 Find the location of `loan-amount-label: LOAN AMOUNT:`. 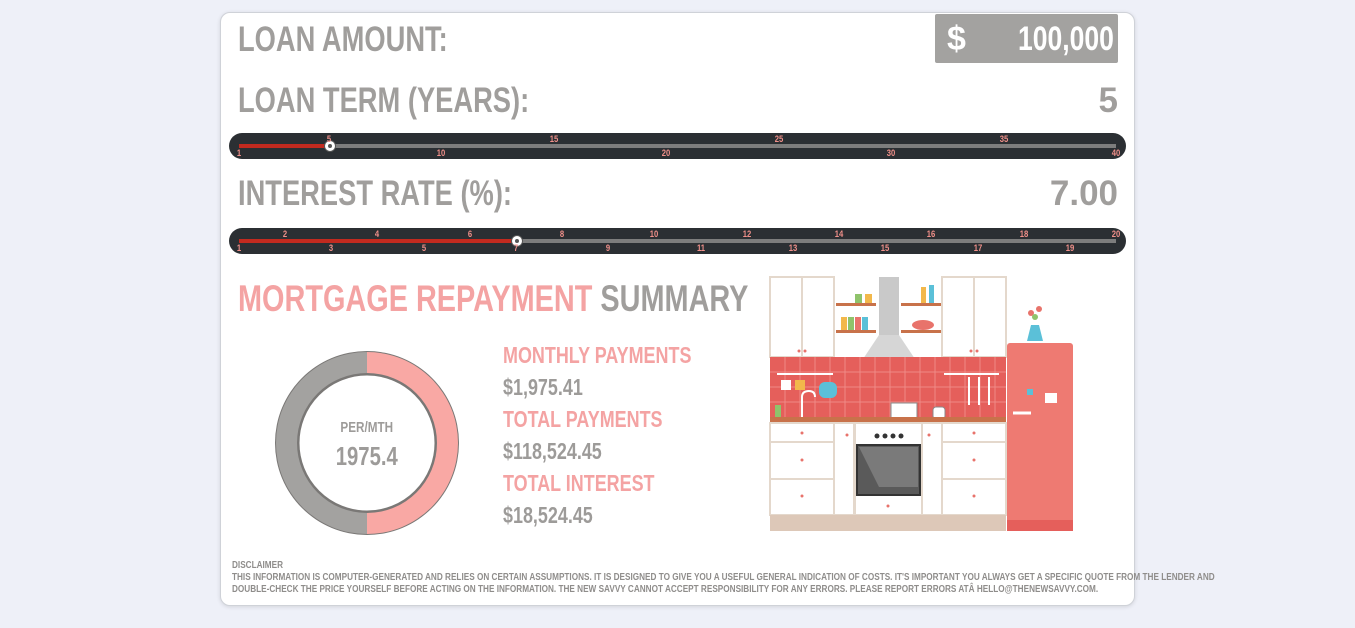

loan-amount-label: LOAN AMOUNT: is located at coordinates (372, 40).